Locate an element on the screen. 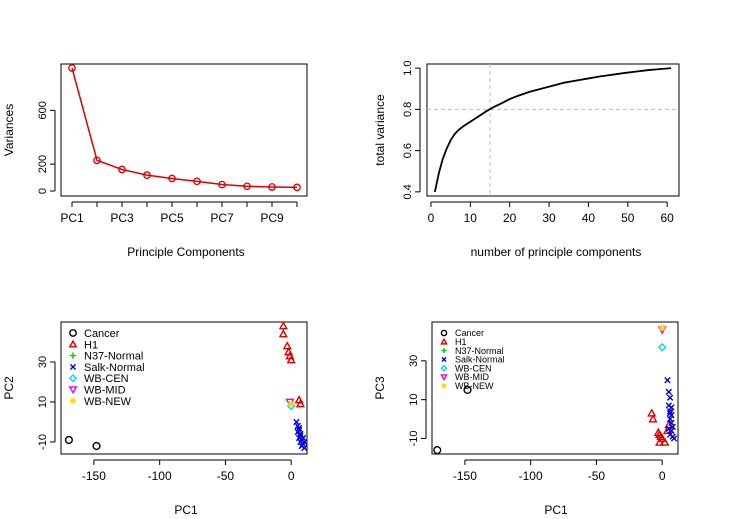 This screenshot has width=742, height=519. reference-lines is located at coordinates (553, 130).